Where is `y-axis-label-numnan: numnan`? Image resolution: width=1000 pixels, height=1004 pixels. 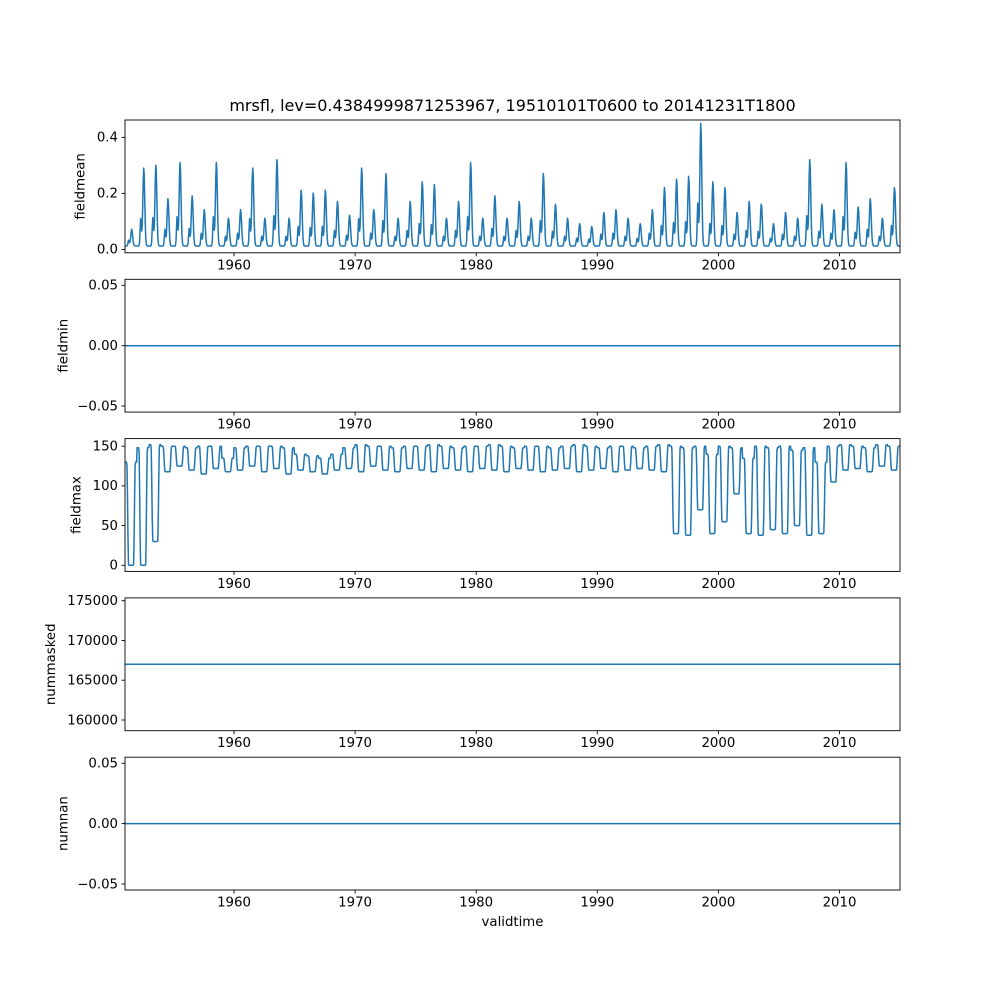 y-axis-label-numnan: numnan is located at coordinates (64, 823).